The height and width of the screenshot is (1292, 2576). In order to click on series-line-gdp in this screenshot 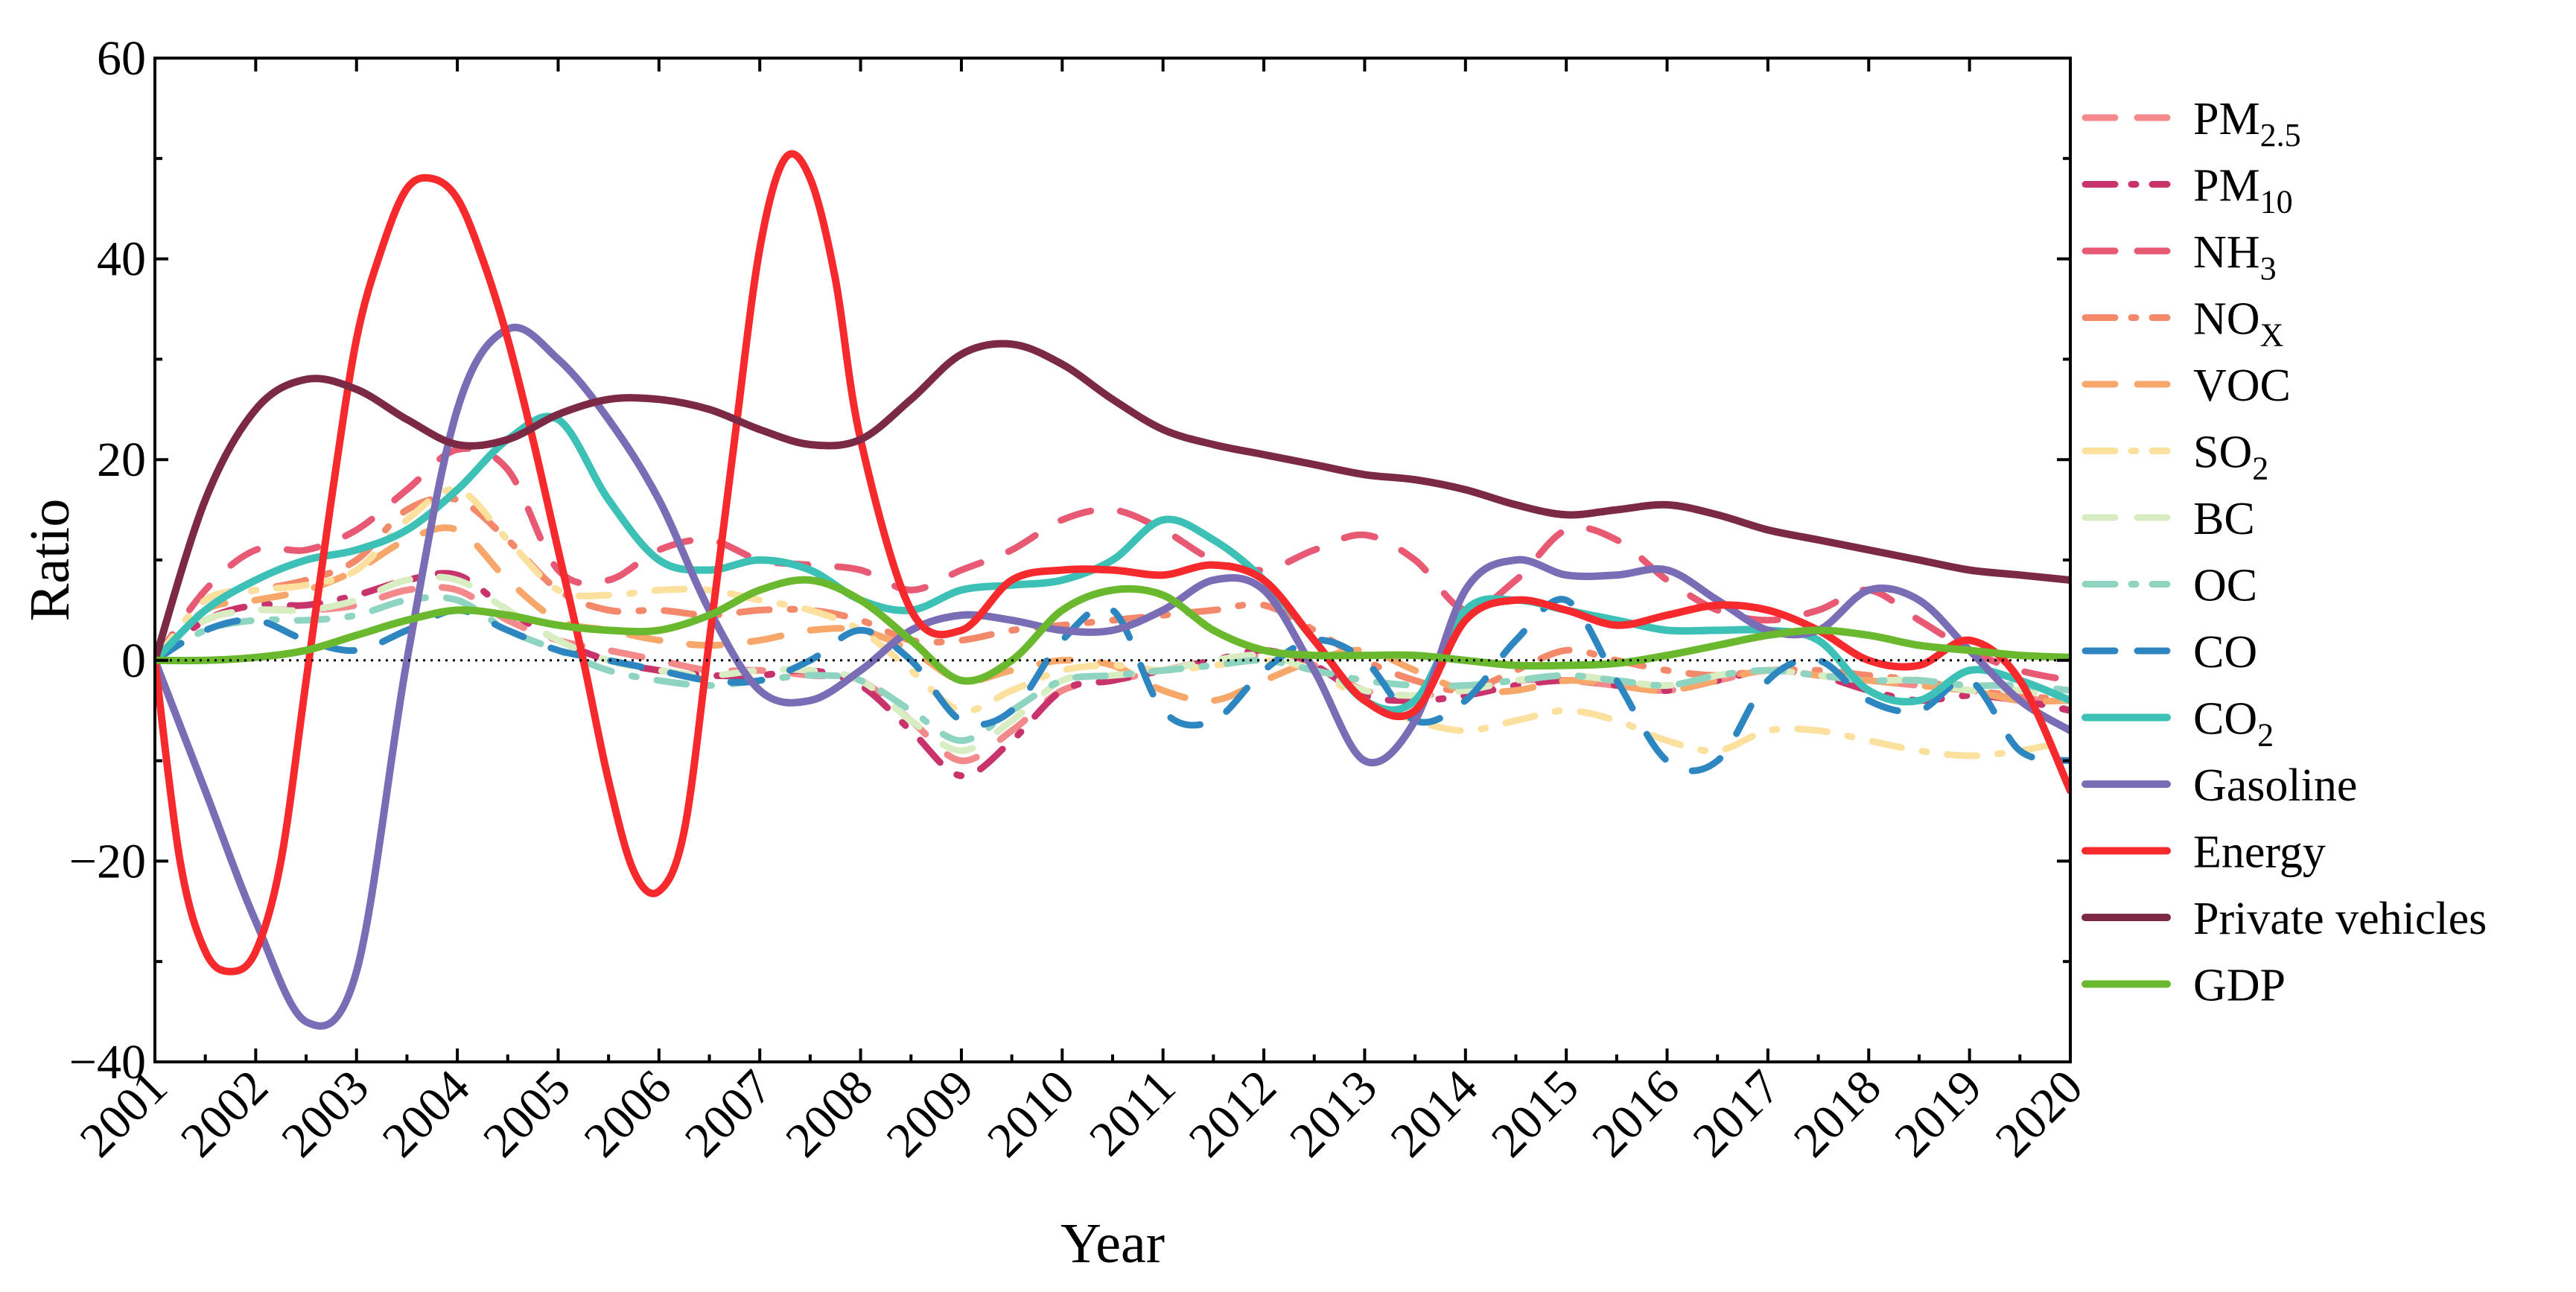, I will do `click(1112, 630)`.